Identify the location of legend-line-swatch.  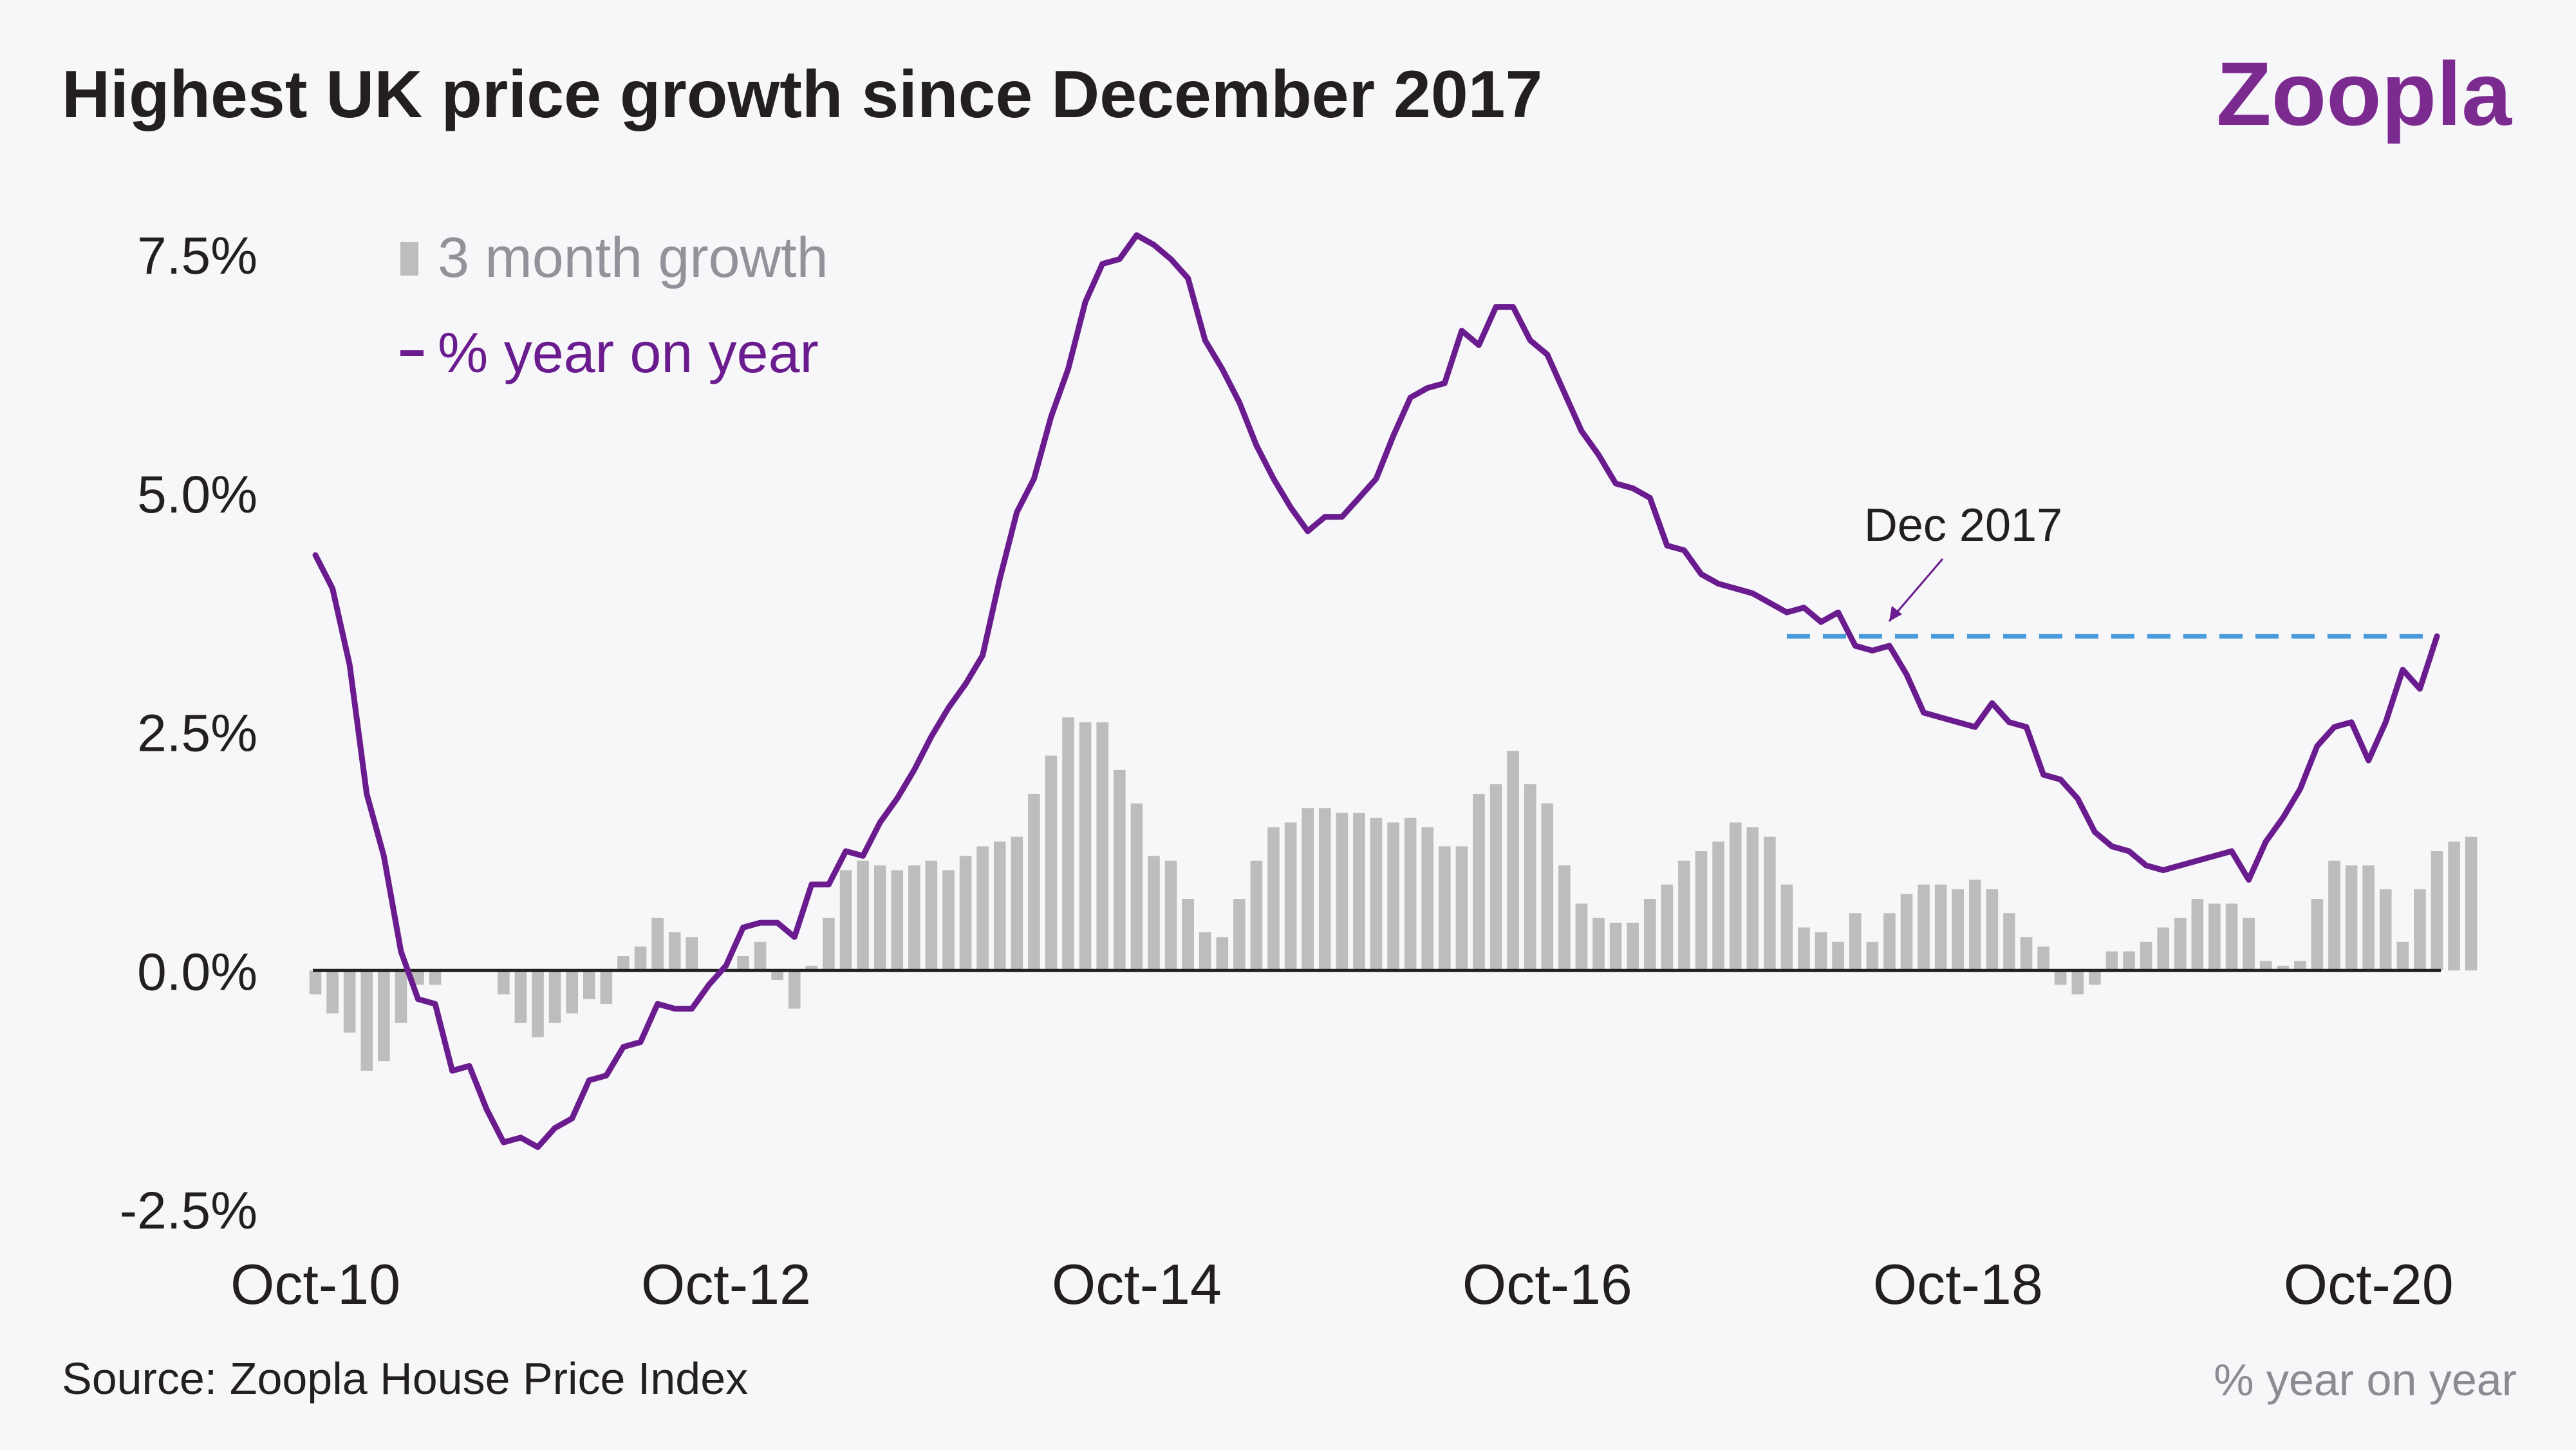
(412, 353).